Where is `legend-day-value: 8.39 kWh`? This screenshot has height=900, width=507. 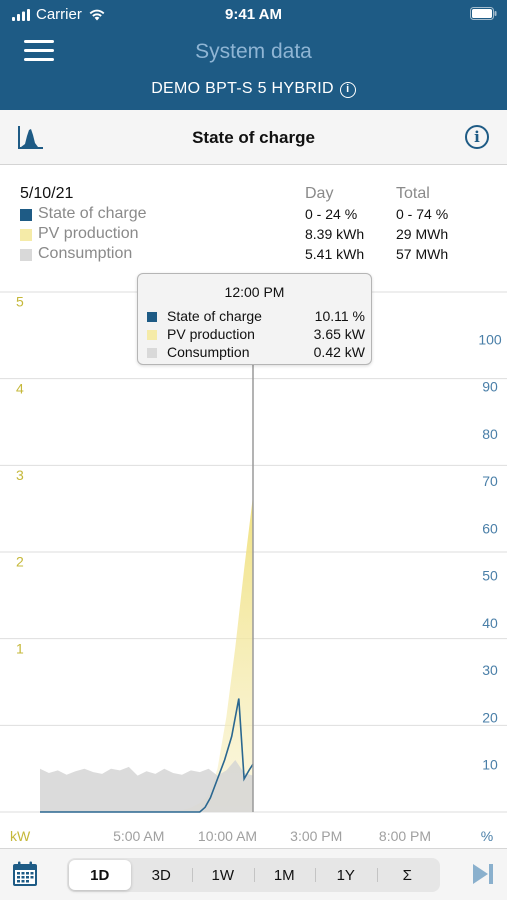
legend-day-value: 8.39 kWh is located at coordinates (335, 234).